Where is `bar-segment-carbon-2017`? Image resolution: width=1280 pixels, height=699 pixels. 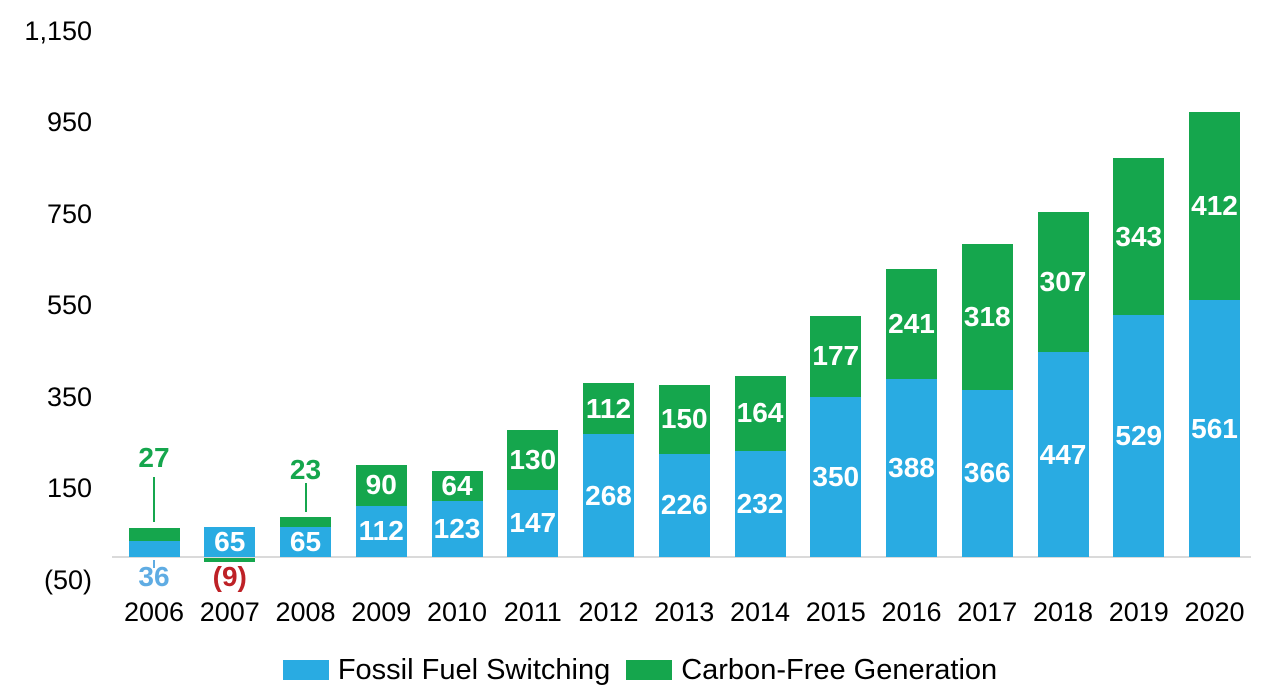 bar-segment-carbon-2017 is located at coordinates (987, 317).